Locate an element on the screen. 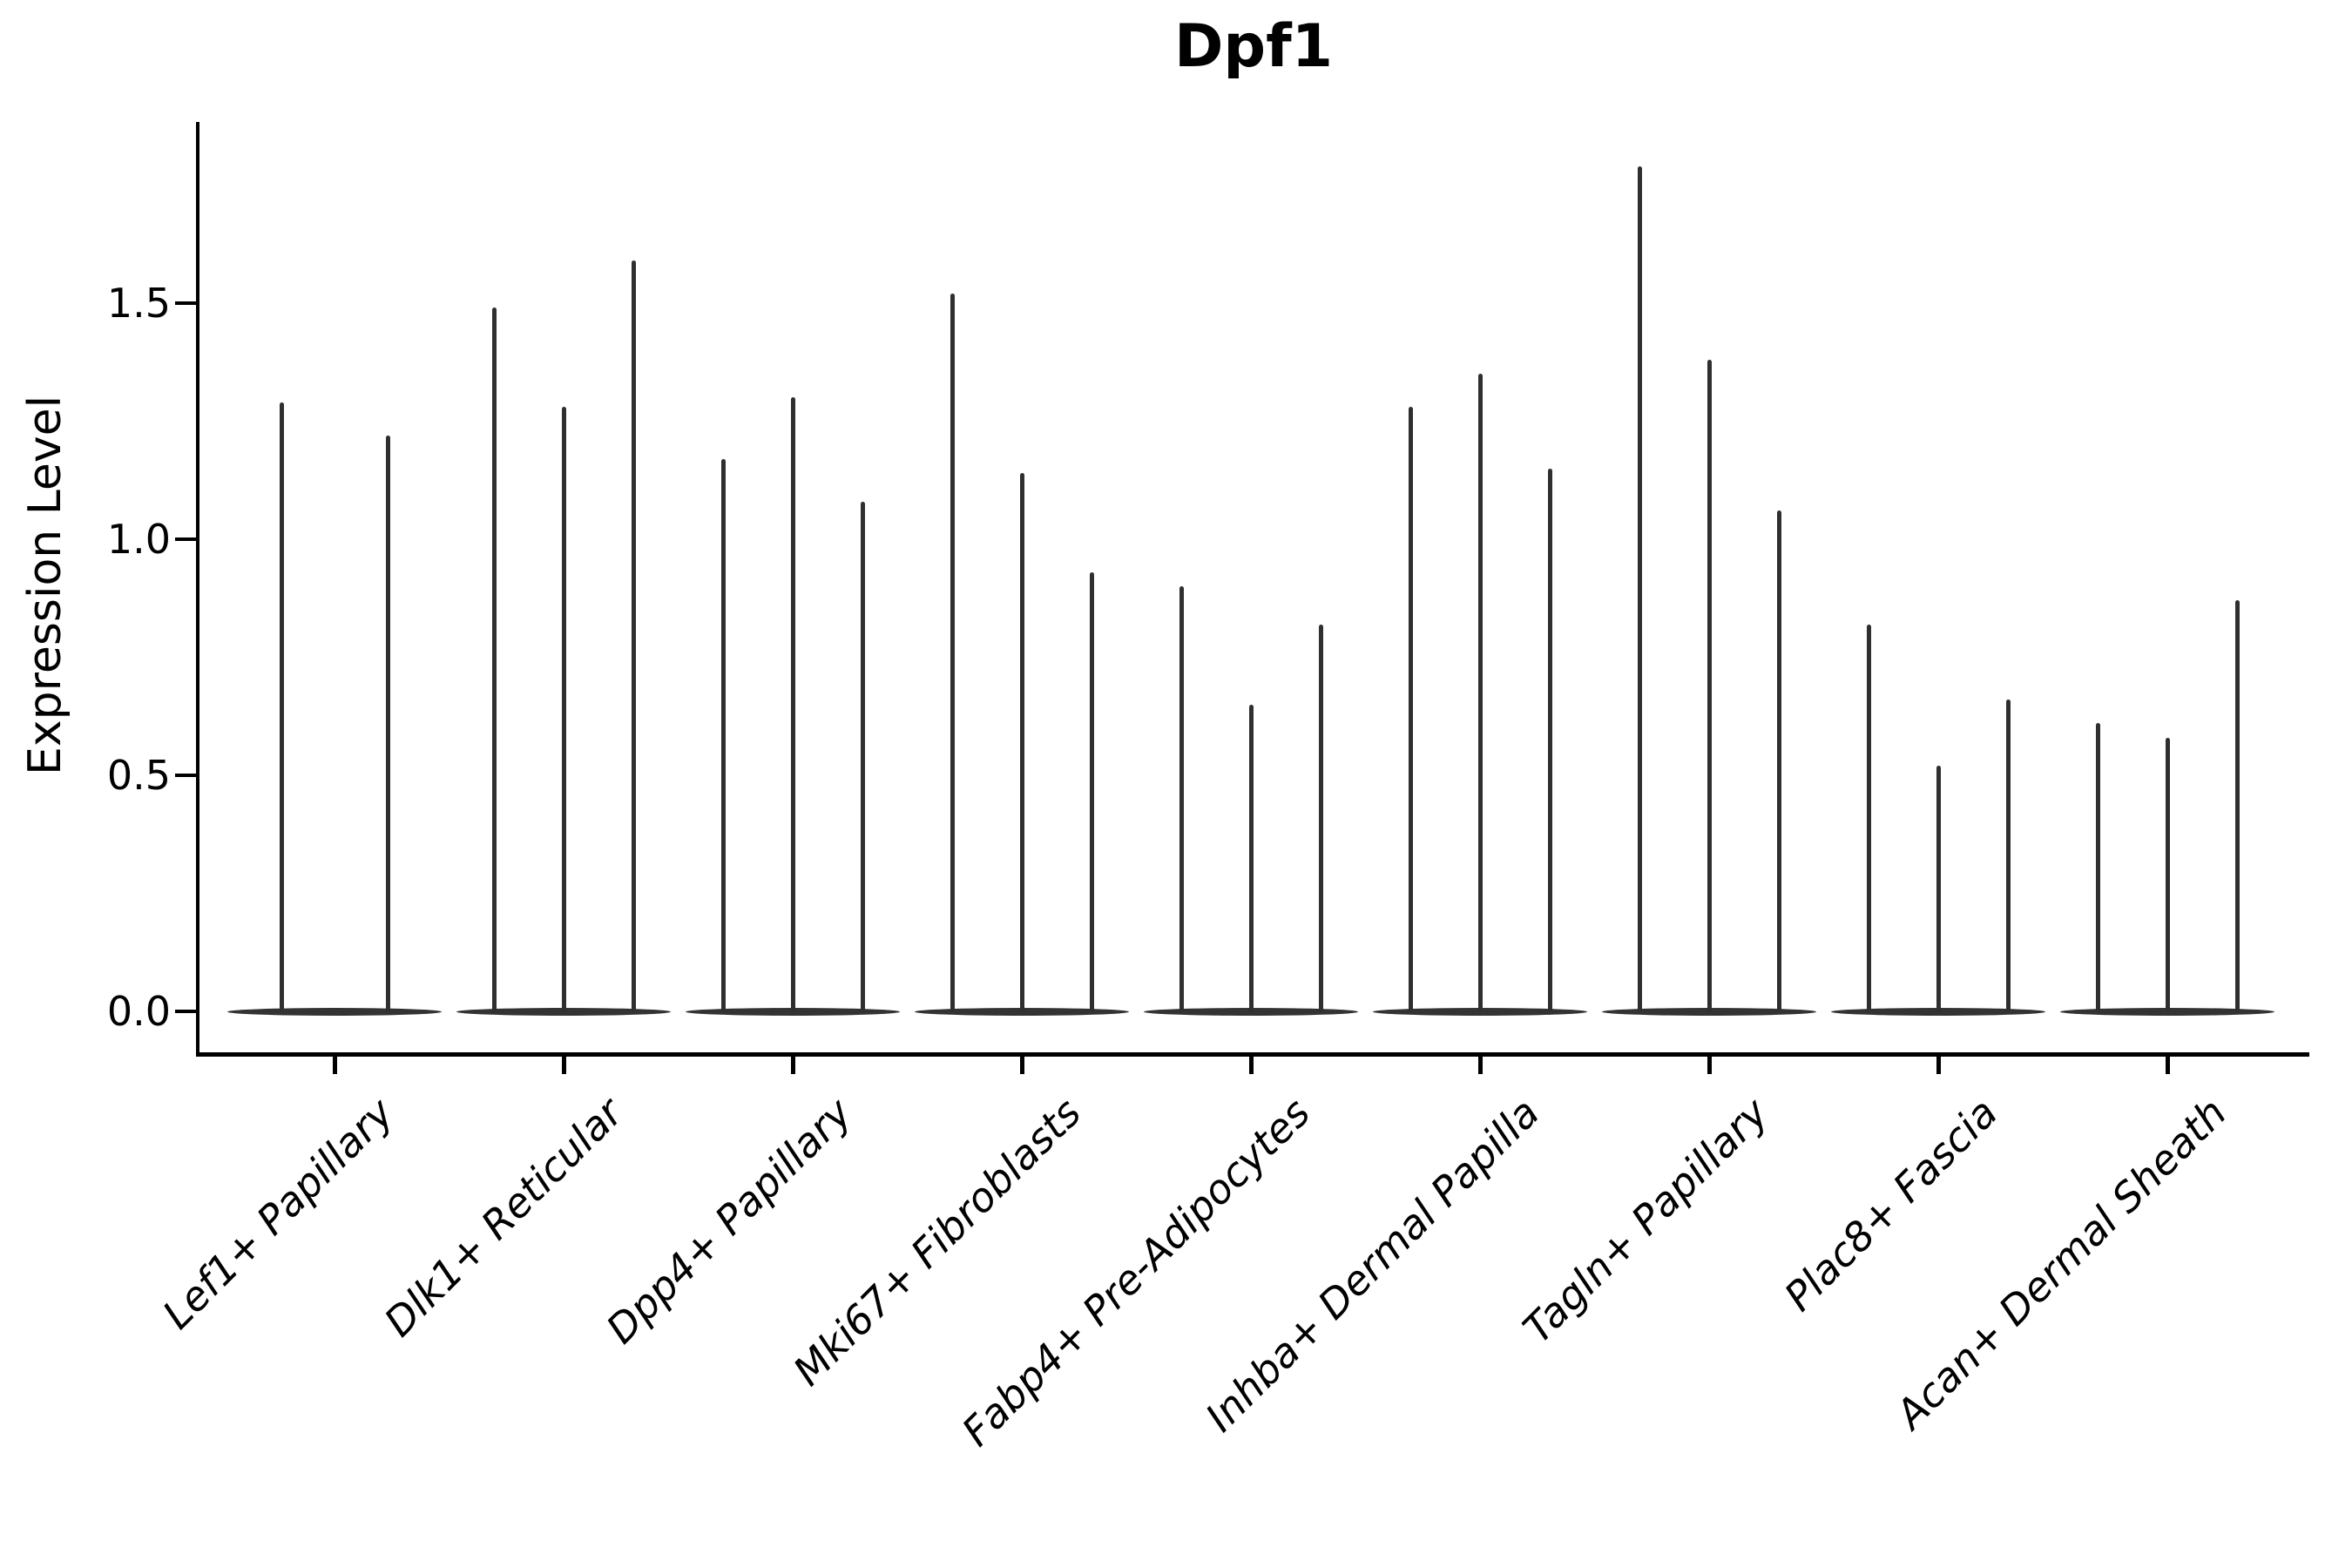 The height and width of the screenshot is (1568, 2352). y-tick-label: 1.5 is located at coordinates (138, 303).